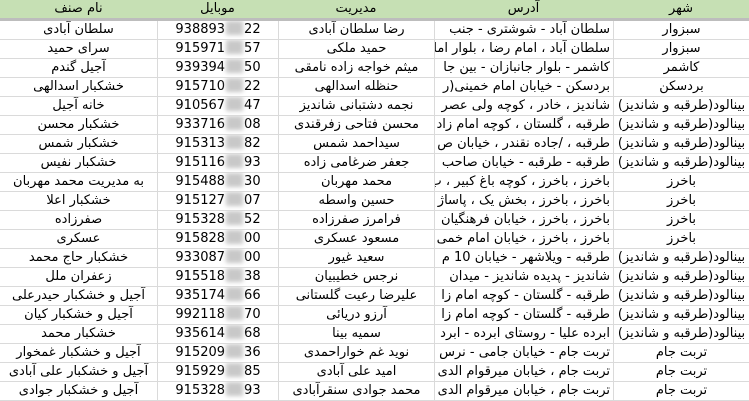 Image resolution: width=749 pixels, height=401 pixels. Describe the element at coordinates (78, 105) in the screenshot. I see `cell-name: خانه آجیل` at that location.